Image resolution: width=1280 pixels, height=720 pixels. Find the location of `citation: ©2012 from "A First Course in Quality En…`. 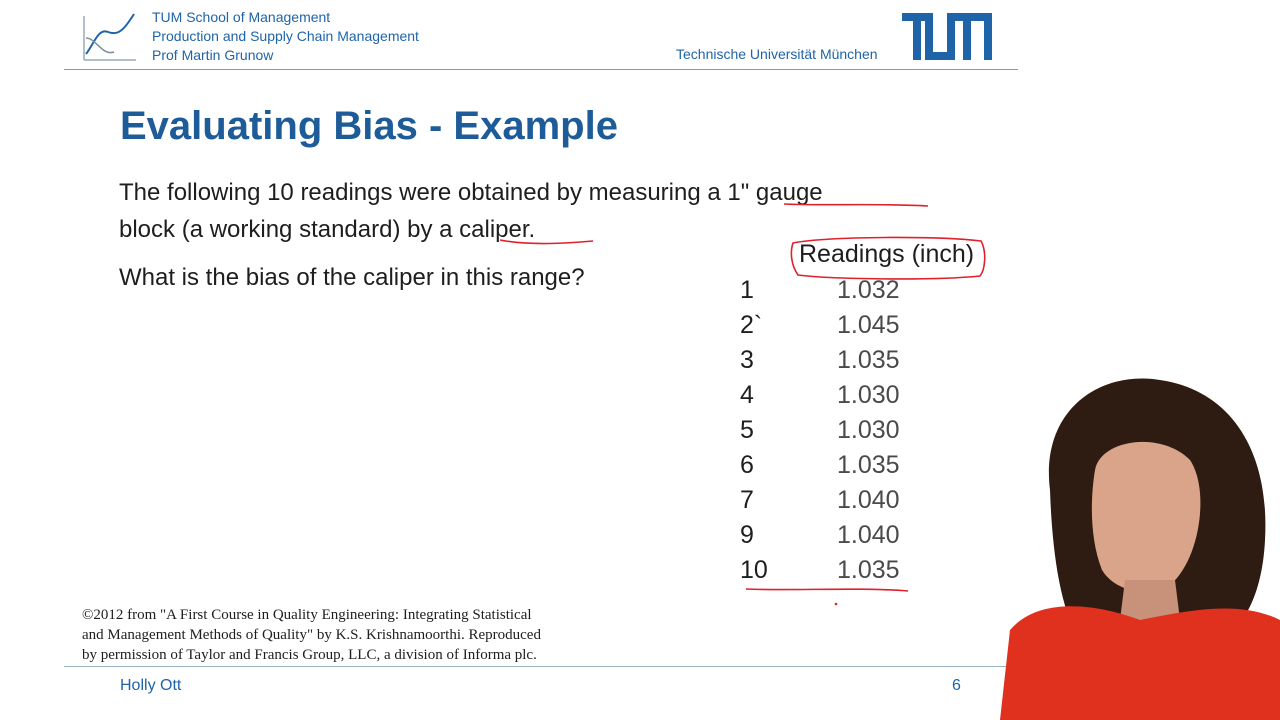

citation: ©2012 from "A First Course in Quality En… is located at coordinates (311, 635).